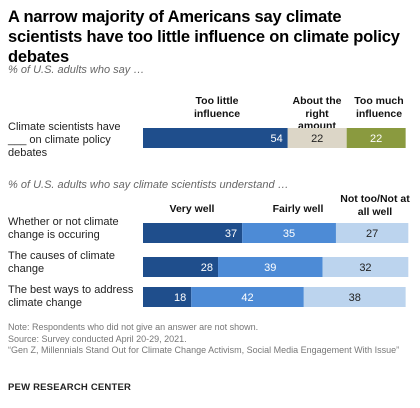 The height and width of the screenshot is (408, 420). I want to click on brand-logo-text: PEW RESEARCH CENTER, so click(70, 387).